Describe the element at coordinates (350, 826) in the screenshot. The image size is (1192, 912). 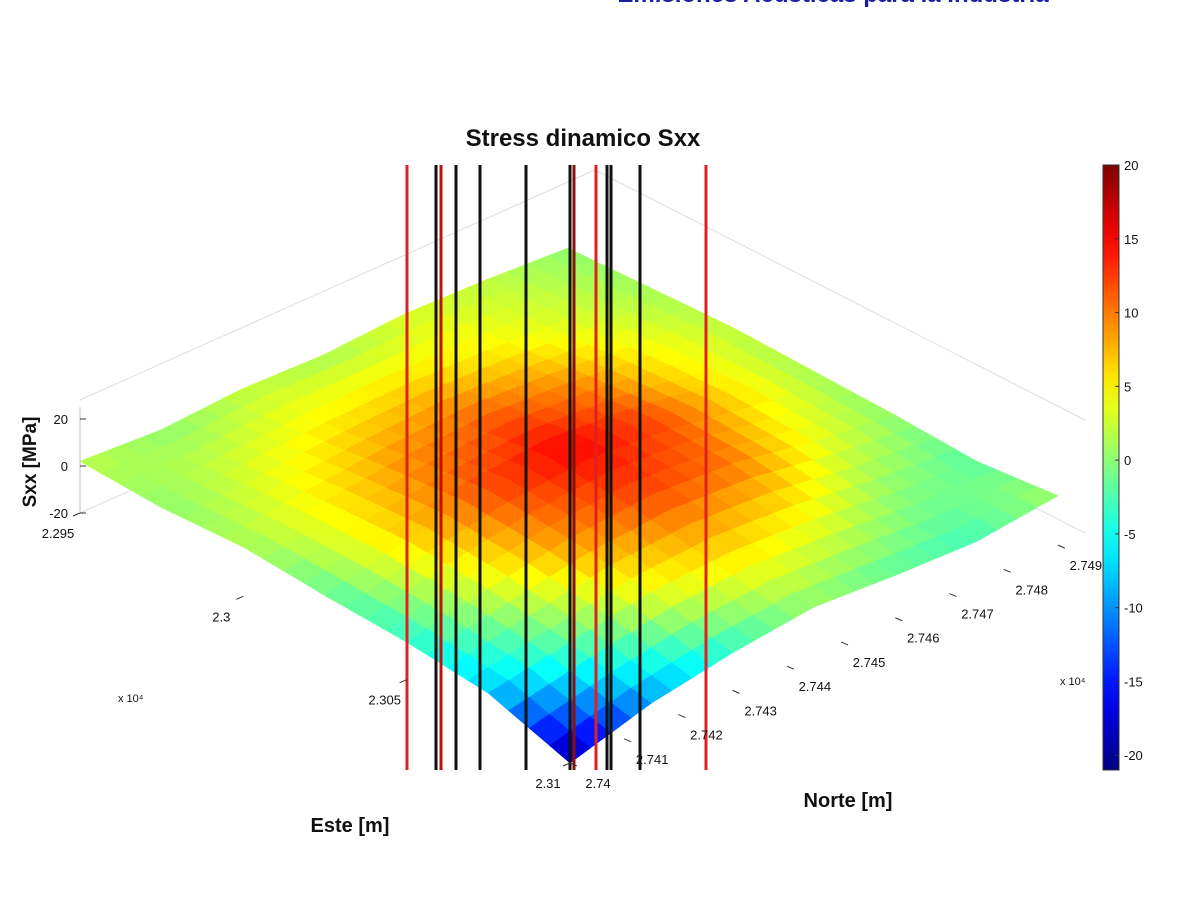
I see `x-axis-label: Este [m]` at that location.